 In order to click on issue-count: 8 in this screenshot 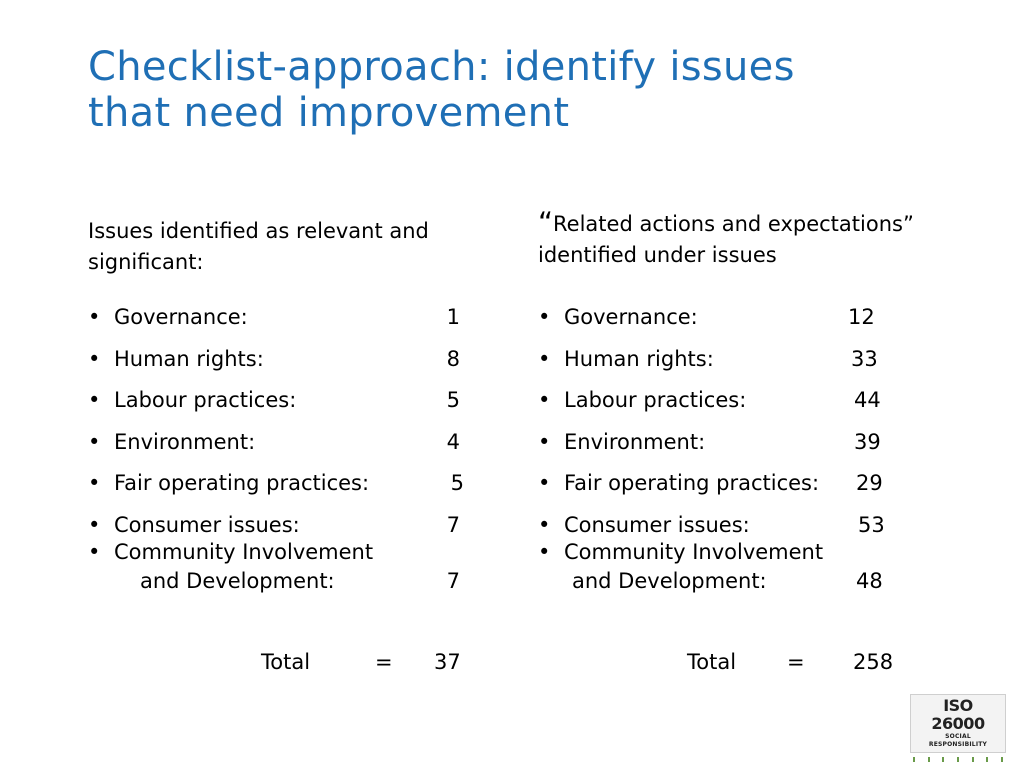, I will do `click(453, 358)`.